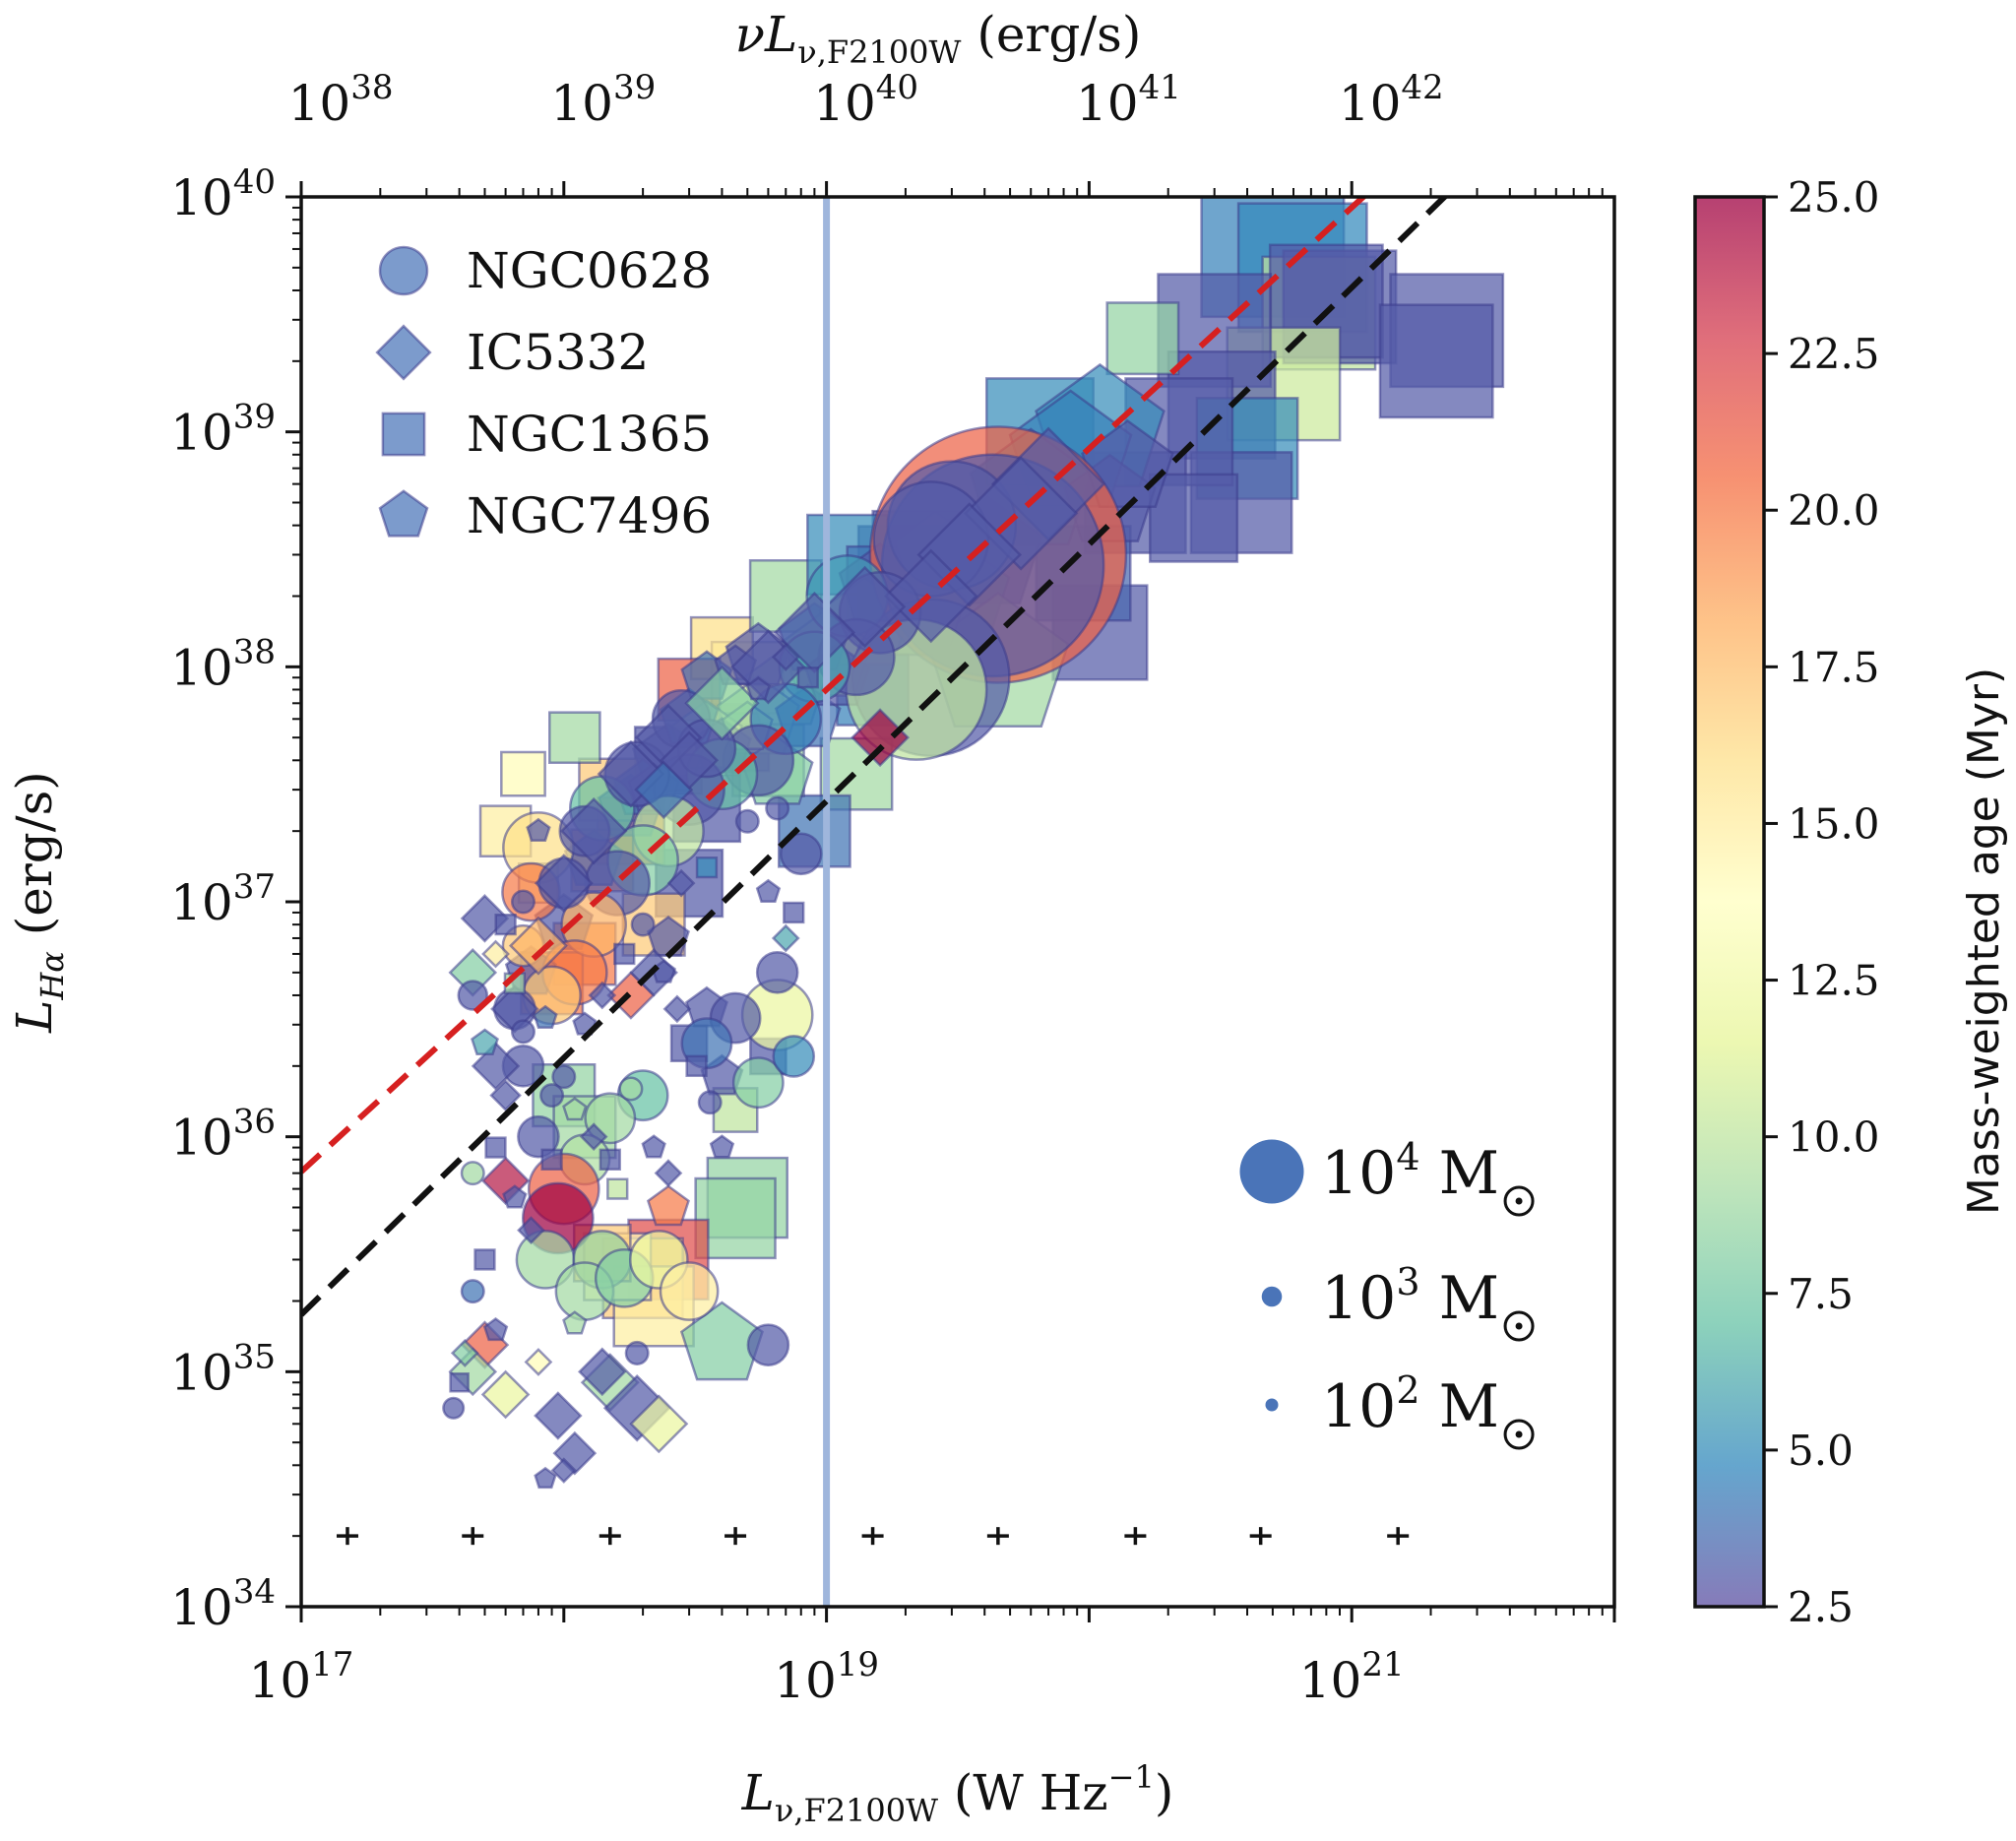 This screenshot has height=1841, width=2016. I want to click on colorbar-tick-label: 7.5, so click(1821, 1294).